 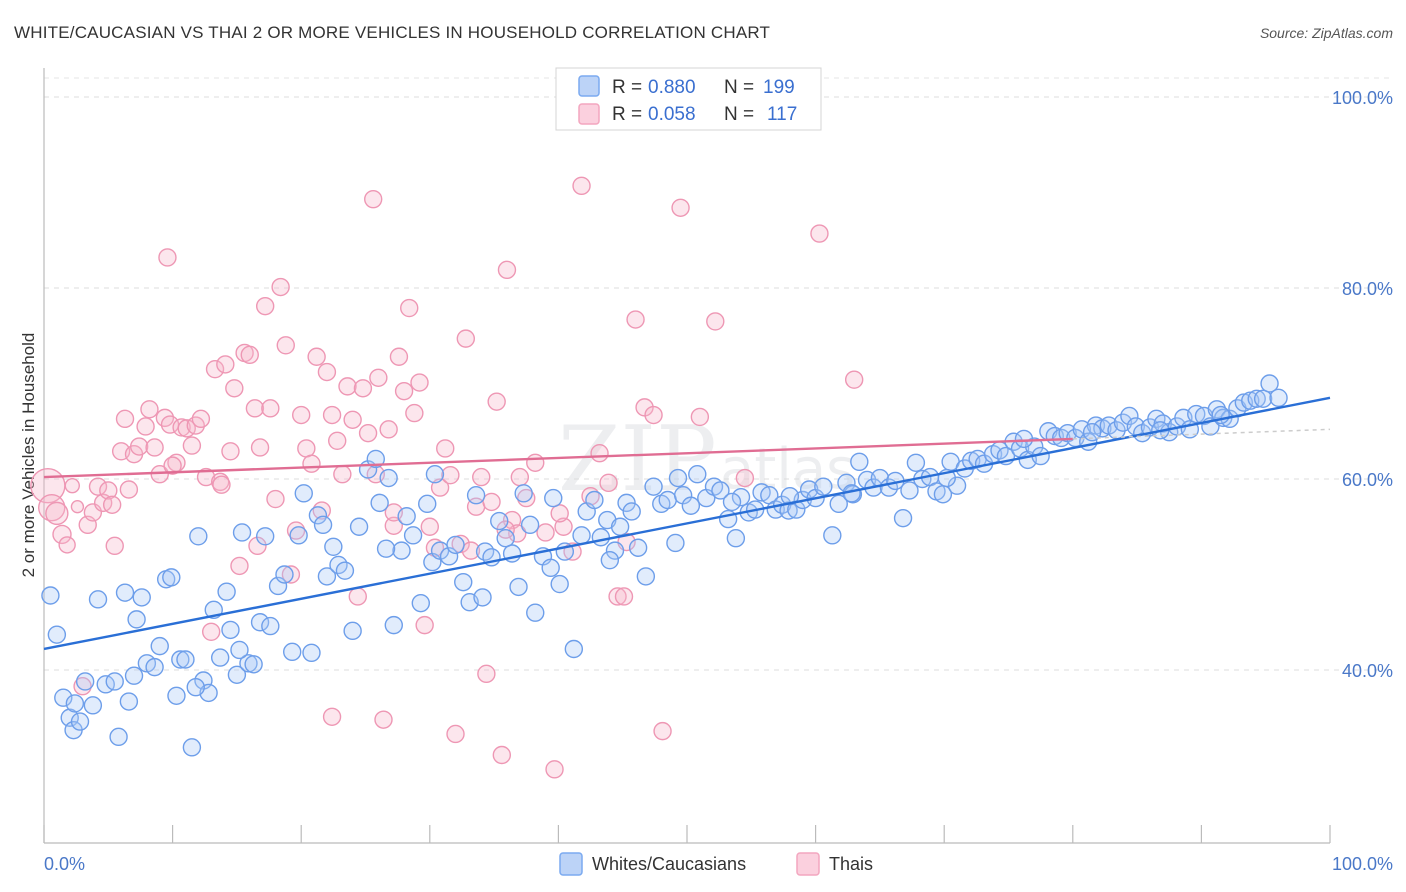 I want to click on y-axis-label: 2 or more Vehicles in Household, so click(x=28, y=455).